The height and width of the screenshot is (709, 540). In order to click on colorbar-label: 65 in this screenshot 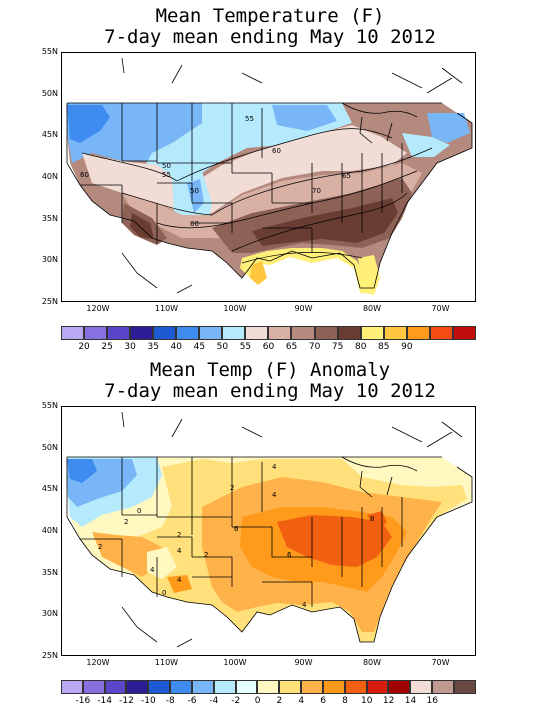, I will do `click(291, 347)`.